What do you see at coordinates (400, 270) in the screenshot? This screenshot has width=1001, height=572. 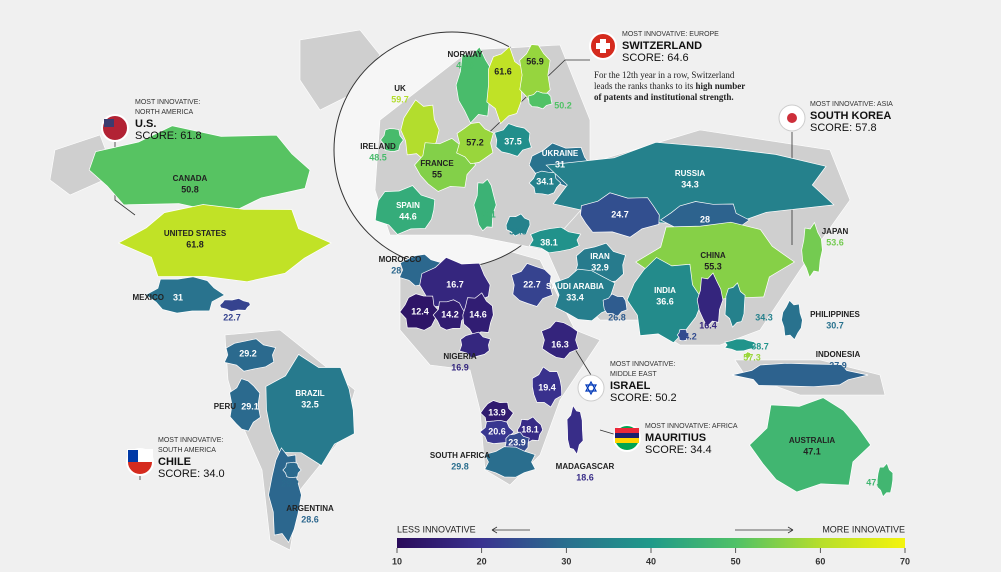 I see `country-score: 28.8` at bounding box center [400, 270].